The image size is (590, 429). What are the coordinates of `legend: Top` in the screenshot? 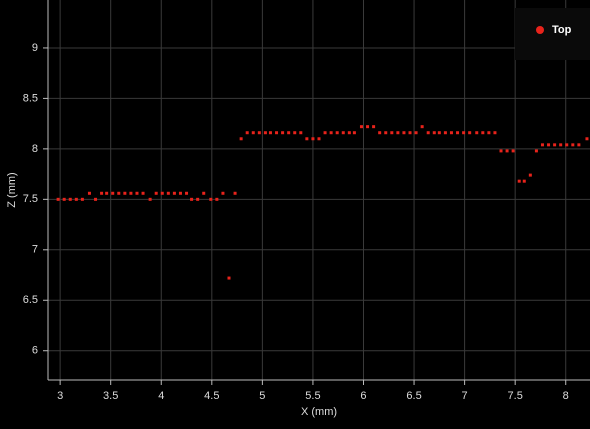 It's located at (552, 34).